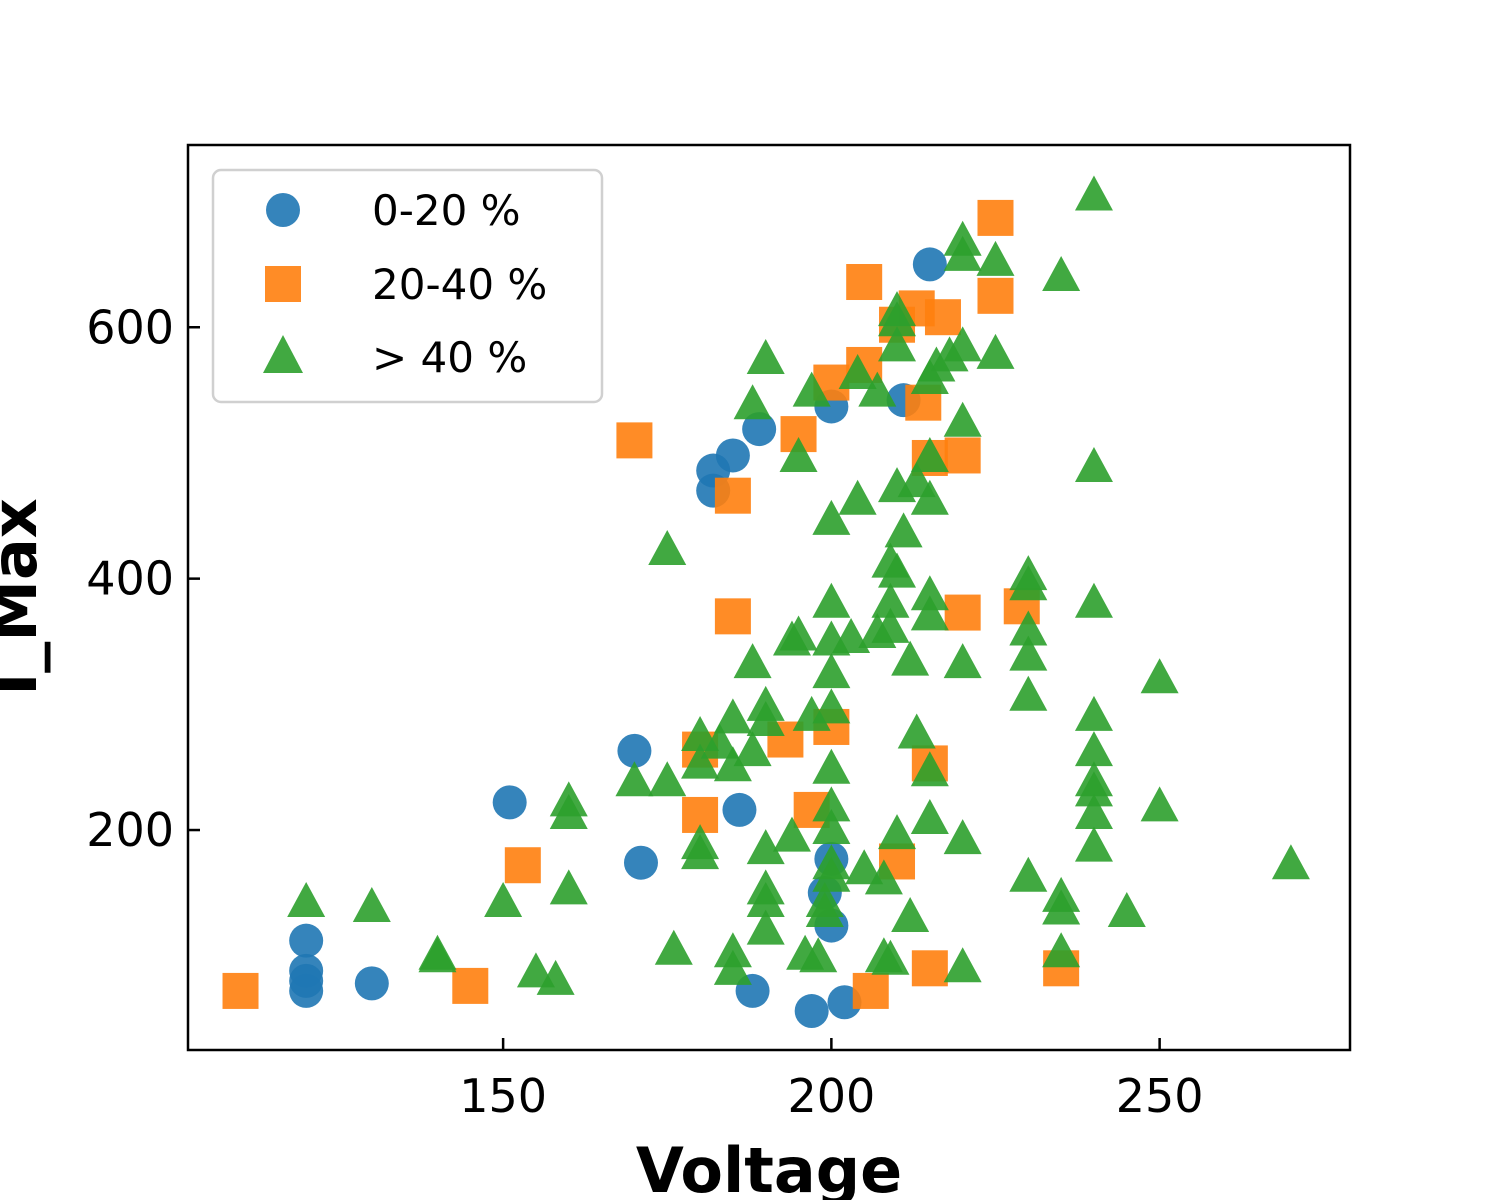  What do you see at coordinates (503, 1096) in the screenshot?
I see `x-tick-label: 150` at bounding box center [503, 1096].